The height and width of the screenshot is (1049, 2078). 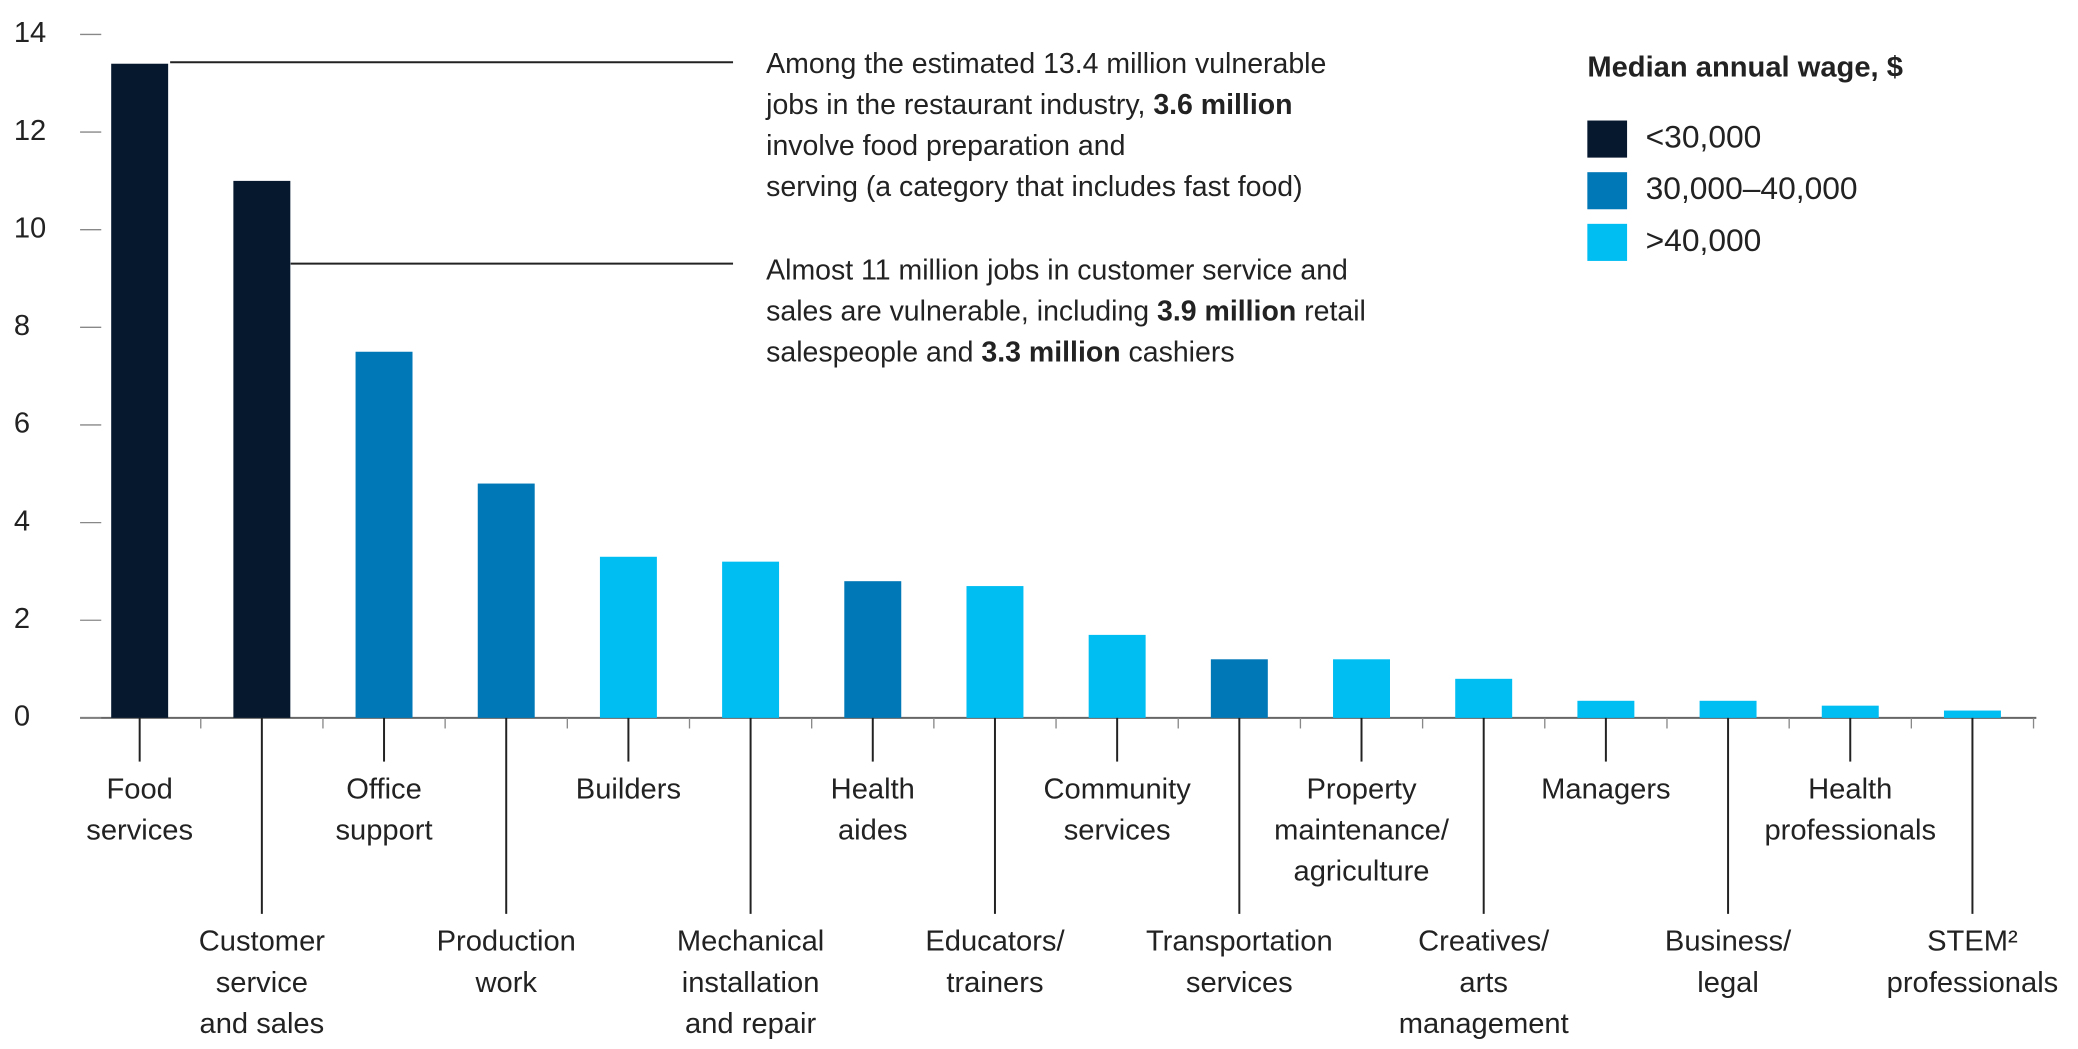 What do you see at coordinates (750, 942) in the screenshot?
I see `x-tick-label: Mechanical` at bounding box center [750, 942].